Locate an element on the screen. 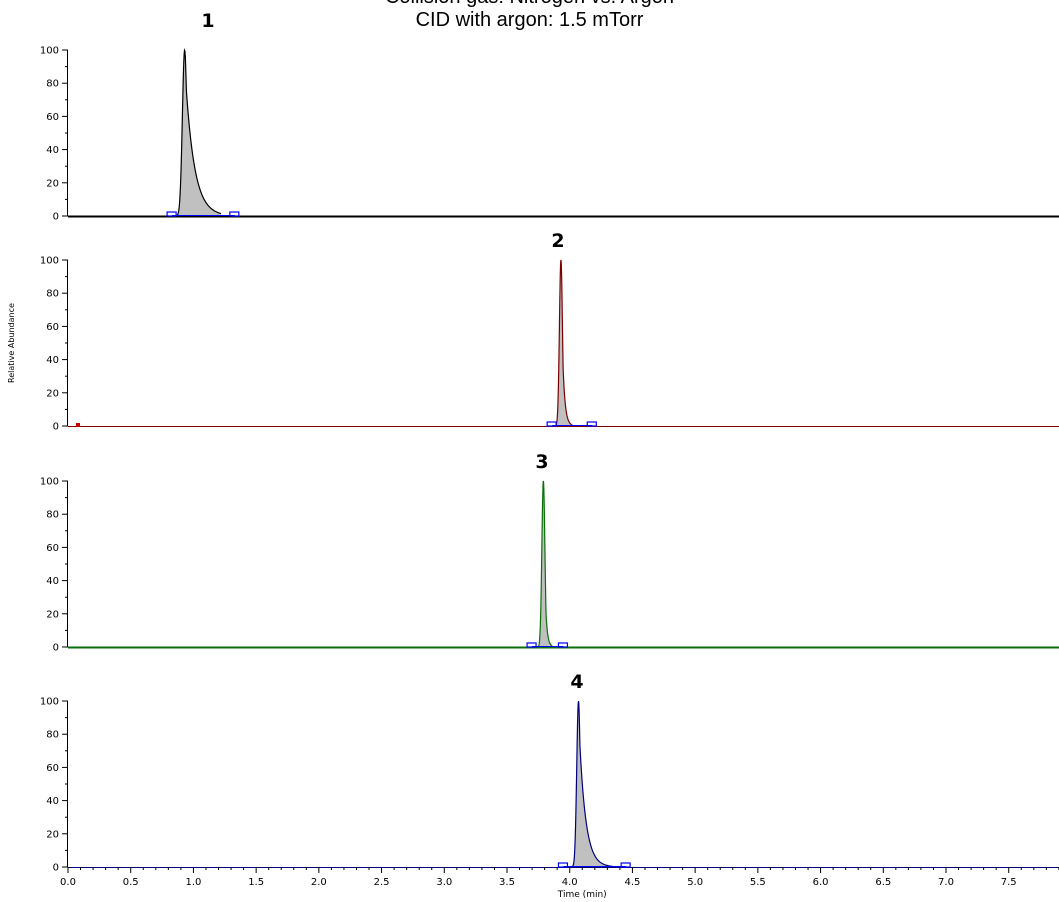 The height and width of the screenshot is (902, 1059). x-tick-label: 6.0 is located at coordinates (821, 882).